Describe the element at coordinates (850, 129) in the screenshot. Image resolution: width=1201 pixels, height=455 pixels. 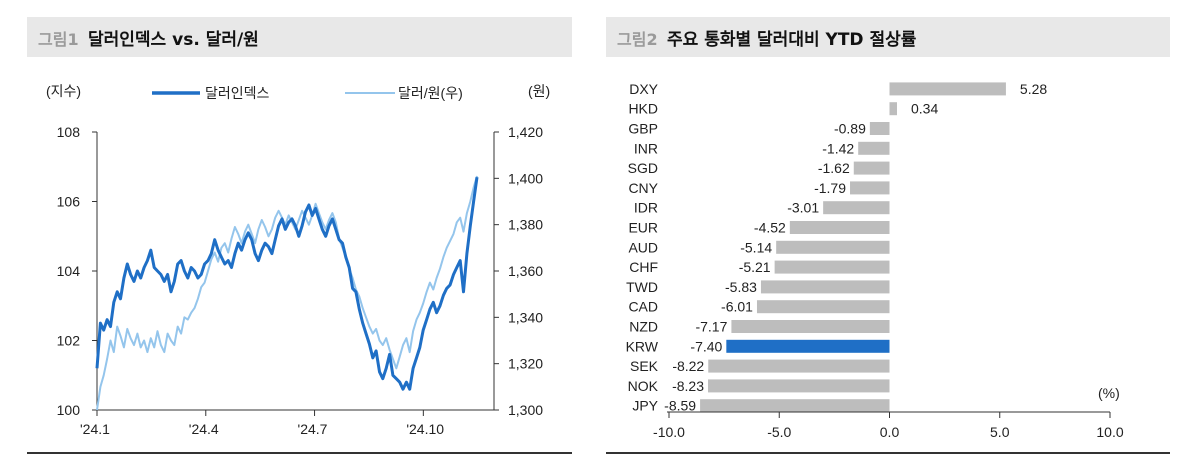
I see `value-label: -0.89` at that location.